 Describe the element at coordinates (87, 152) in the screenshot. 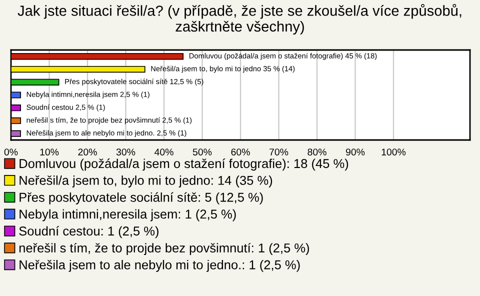

I see `x-tick-label: 20%` at that location.